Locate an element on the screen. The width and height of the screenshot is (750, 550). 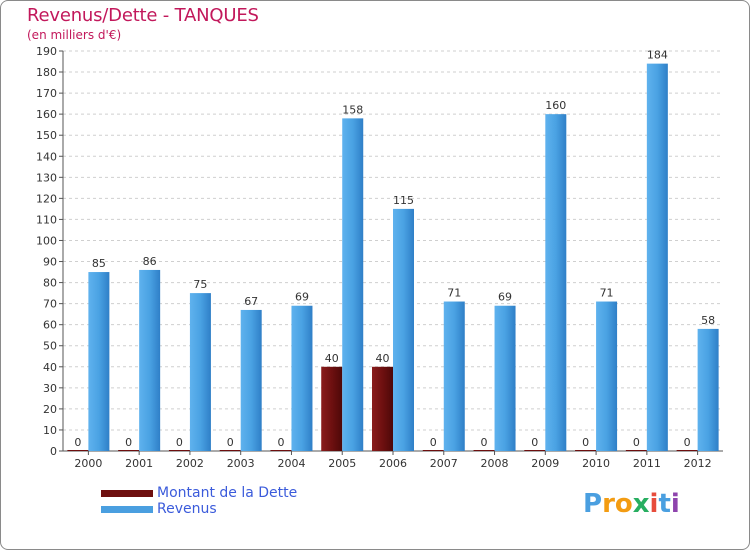
legend-swatch-revenus is located at coordinates (127, 509).